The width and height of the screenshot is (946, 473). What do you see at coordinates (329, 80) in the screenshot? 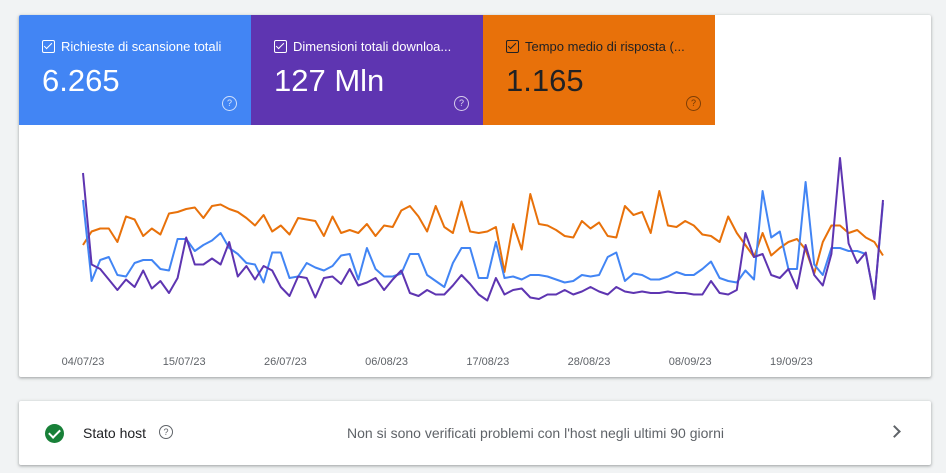
I see `metric-value: 127 Mln` at bounding box center [329, 80].